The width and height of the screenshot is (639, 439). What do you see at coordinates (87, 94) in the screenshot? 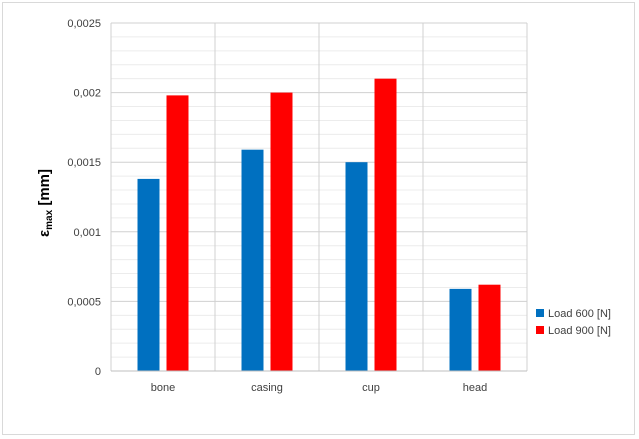
I see `y-tick-label: 0,002` at bounding box center [87, 94].